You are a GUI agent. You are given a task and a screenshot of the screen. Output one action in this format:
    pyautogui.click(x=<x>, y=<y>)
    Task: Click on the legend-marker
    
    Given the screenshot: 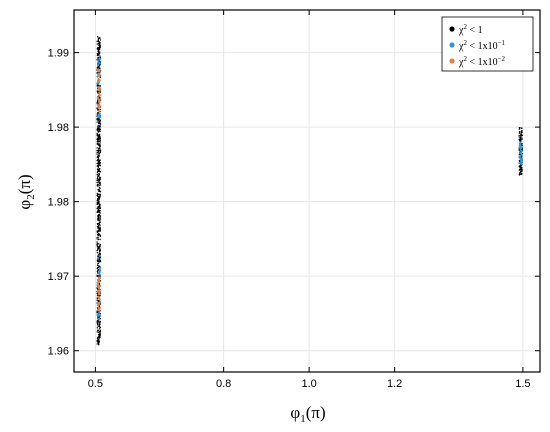 What is the action you would take?
    pyautogui.click(x=452, y=45)
    